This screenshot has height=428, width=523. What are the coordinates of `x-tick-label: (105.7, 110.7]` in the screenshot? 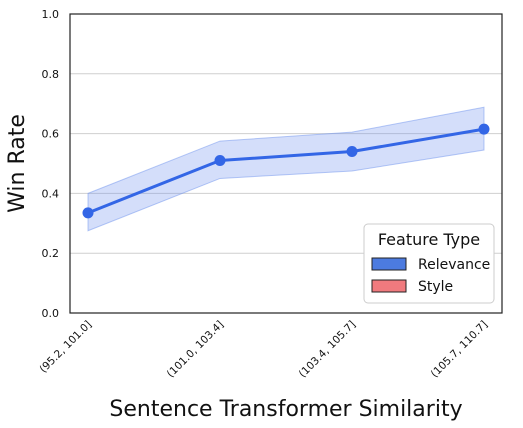 It's located at (460, 350).